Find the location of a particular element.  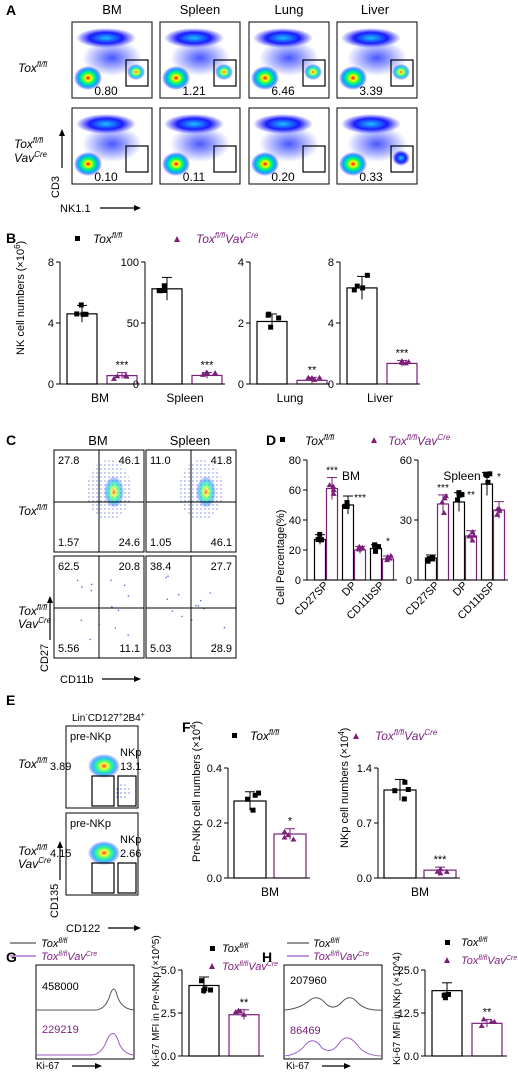

e-axis-arrow-y-head is located at coordinates (60, 844).